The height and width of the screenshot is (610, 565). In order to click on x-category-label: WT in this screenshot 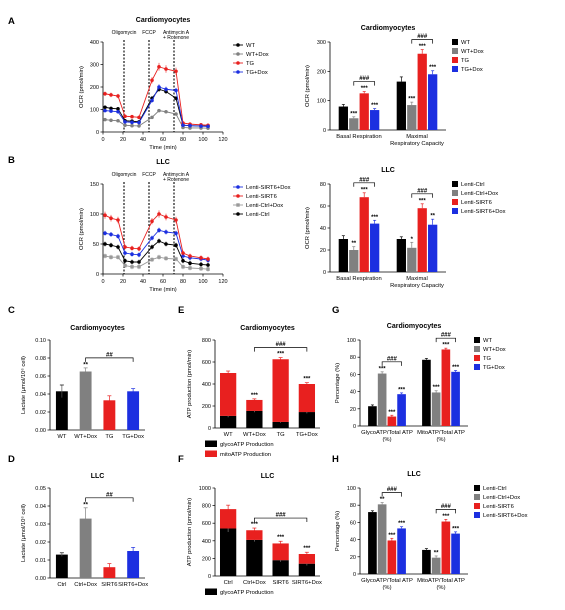, I will do `click(228, 435)`.